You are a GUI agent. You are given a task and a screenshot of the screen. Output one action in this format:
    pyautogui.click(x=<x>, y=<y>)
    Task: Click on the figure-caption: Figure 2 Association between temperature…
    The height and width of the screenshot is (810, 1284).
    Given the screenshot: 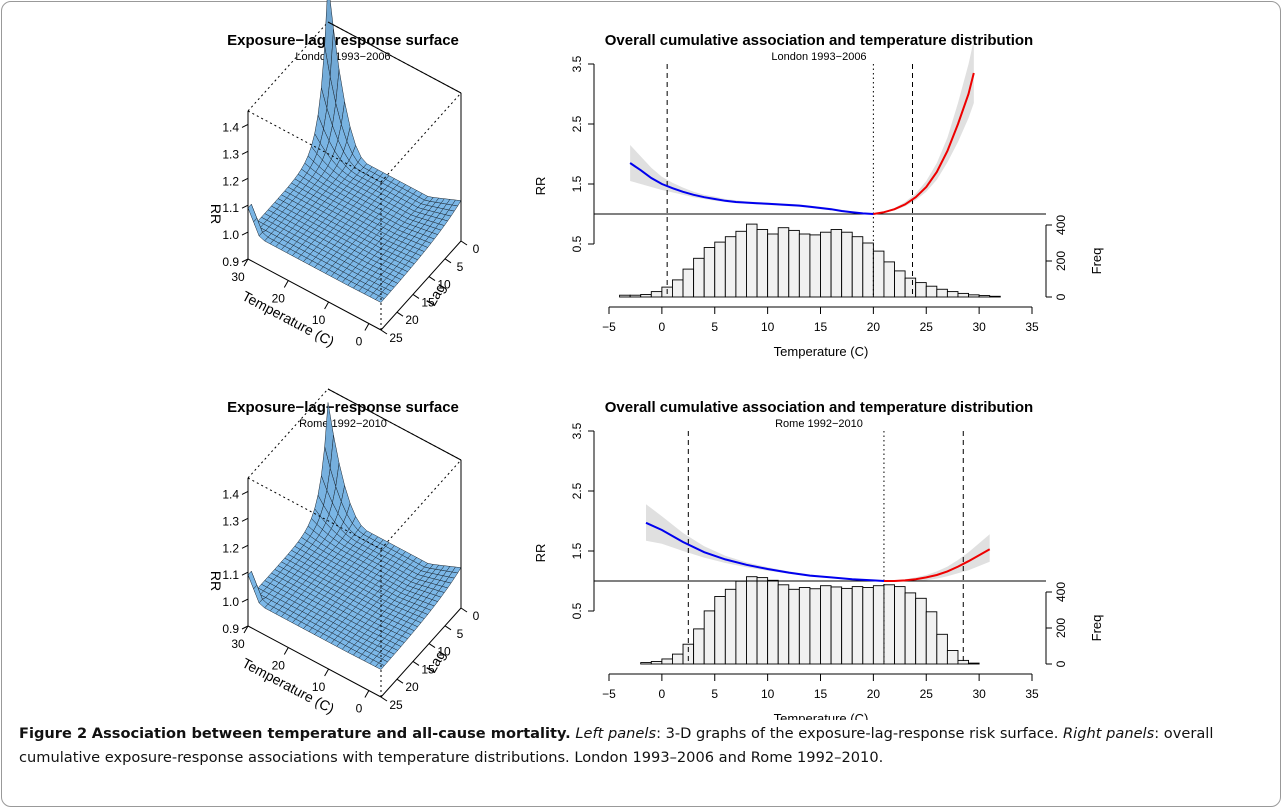 What is the action you would take?
    pyautogui.click(x=641, y=746)
    